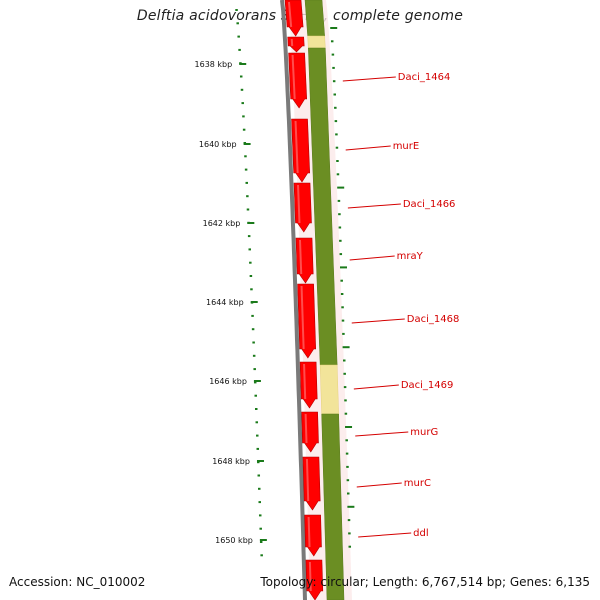  Describe the element at coordinates (218, 144) in the screenshot. I see `ruler-tick-label: 1640 kbp` at that location.